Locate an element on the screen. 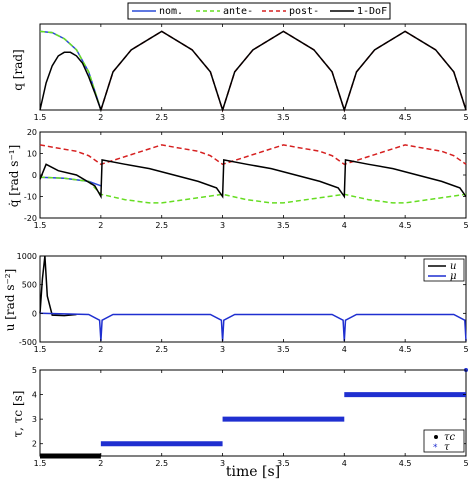 This screenshot has width=474, height=486. y-tick-label: 1000 is located at coordinates (27, 256).